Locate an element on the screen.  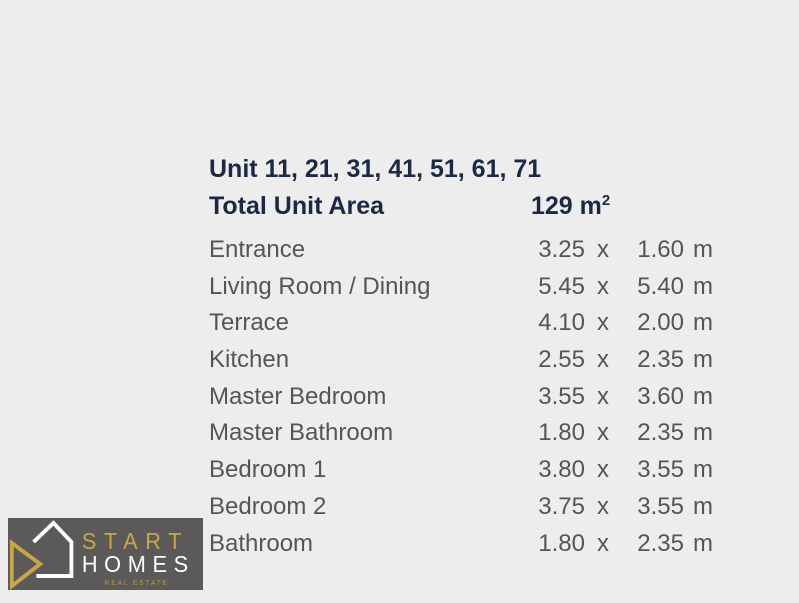
room-row: Master Bedroom 3.55 x 3.60 m is located at coordinates (469, 401).